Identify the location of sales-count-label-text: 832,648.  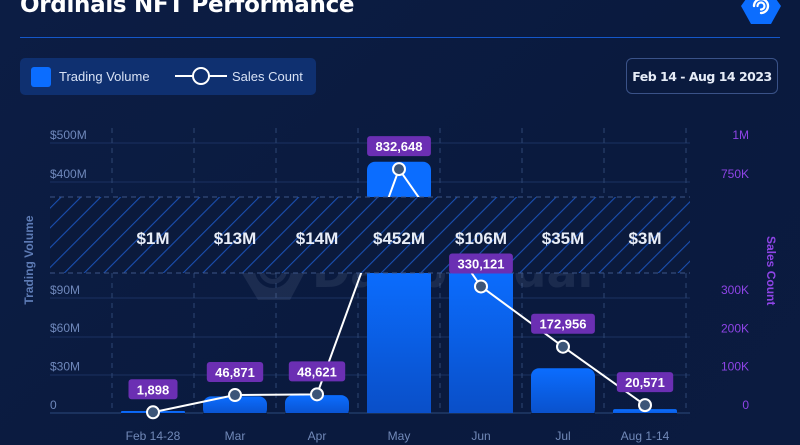
(399, 146).